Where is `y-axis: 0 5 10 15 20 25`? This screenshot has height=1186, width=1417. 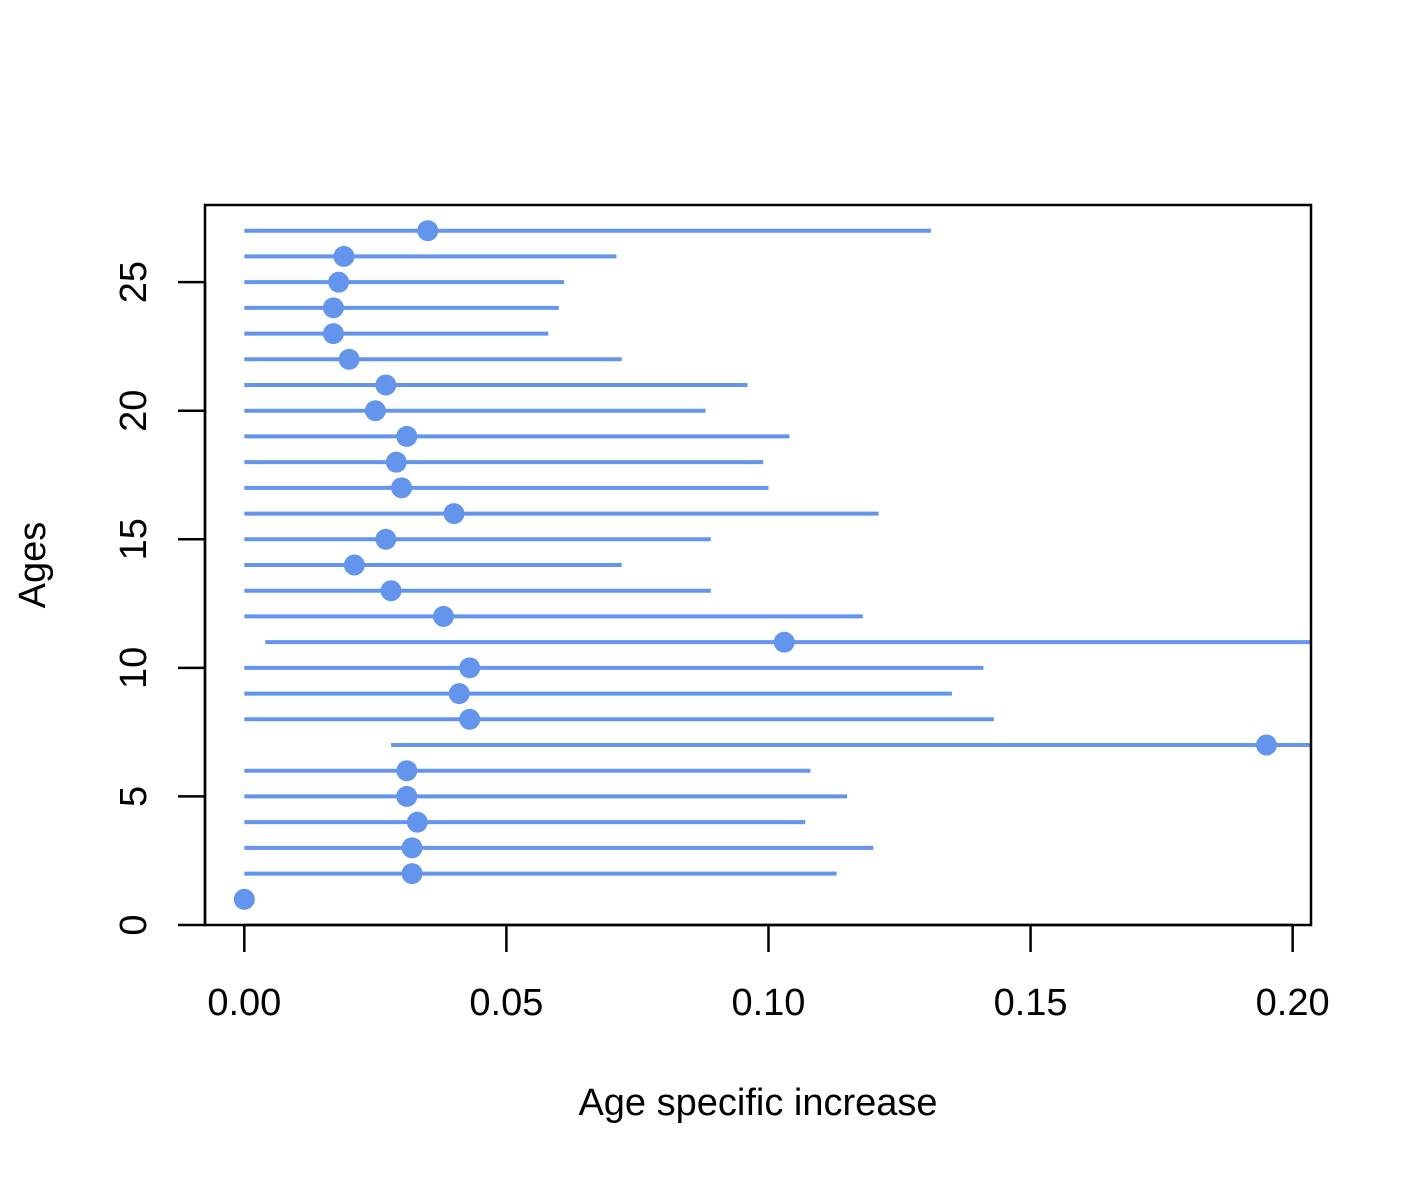 y-axis: 0 5 10 15 20 25 is located at coordinates (160, 598).